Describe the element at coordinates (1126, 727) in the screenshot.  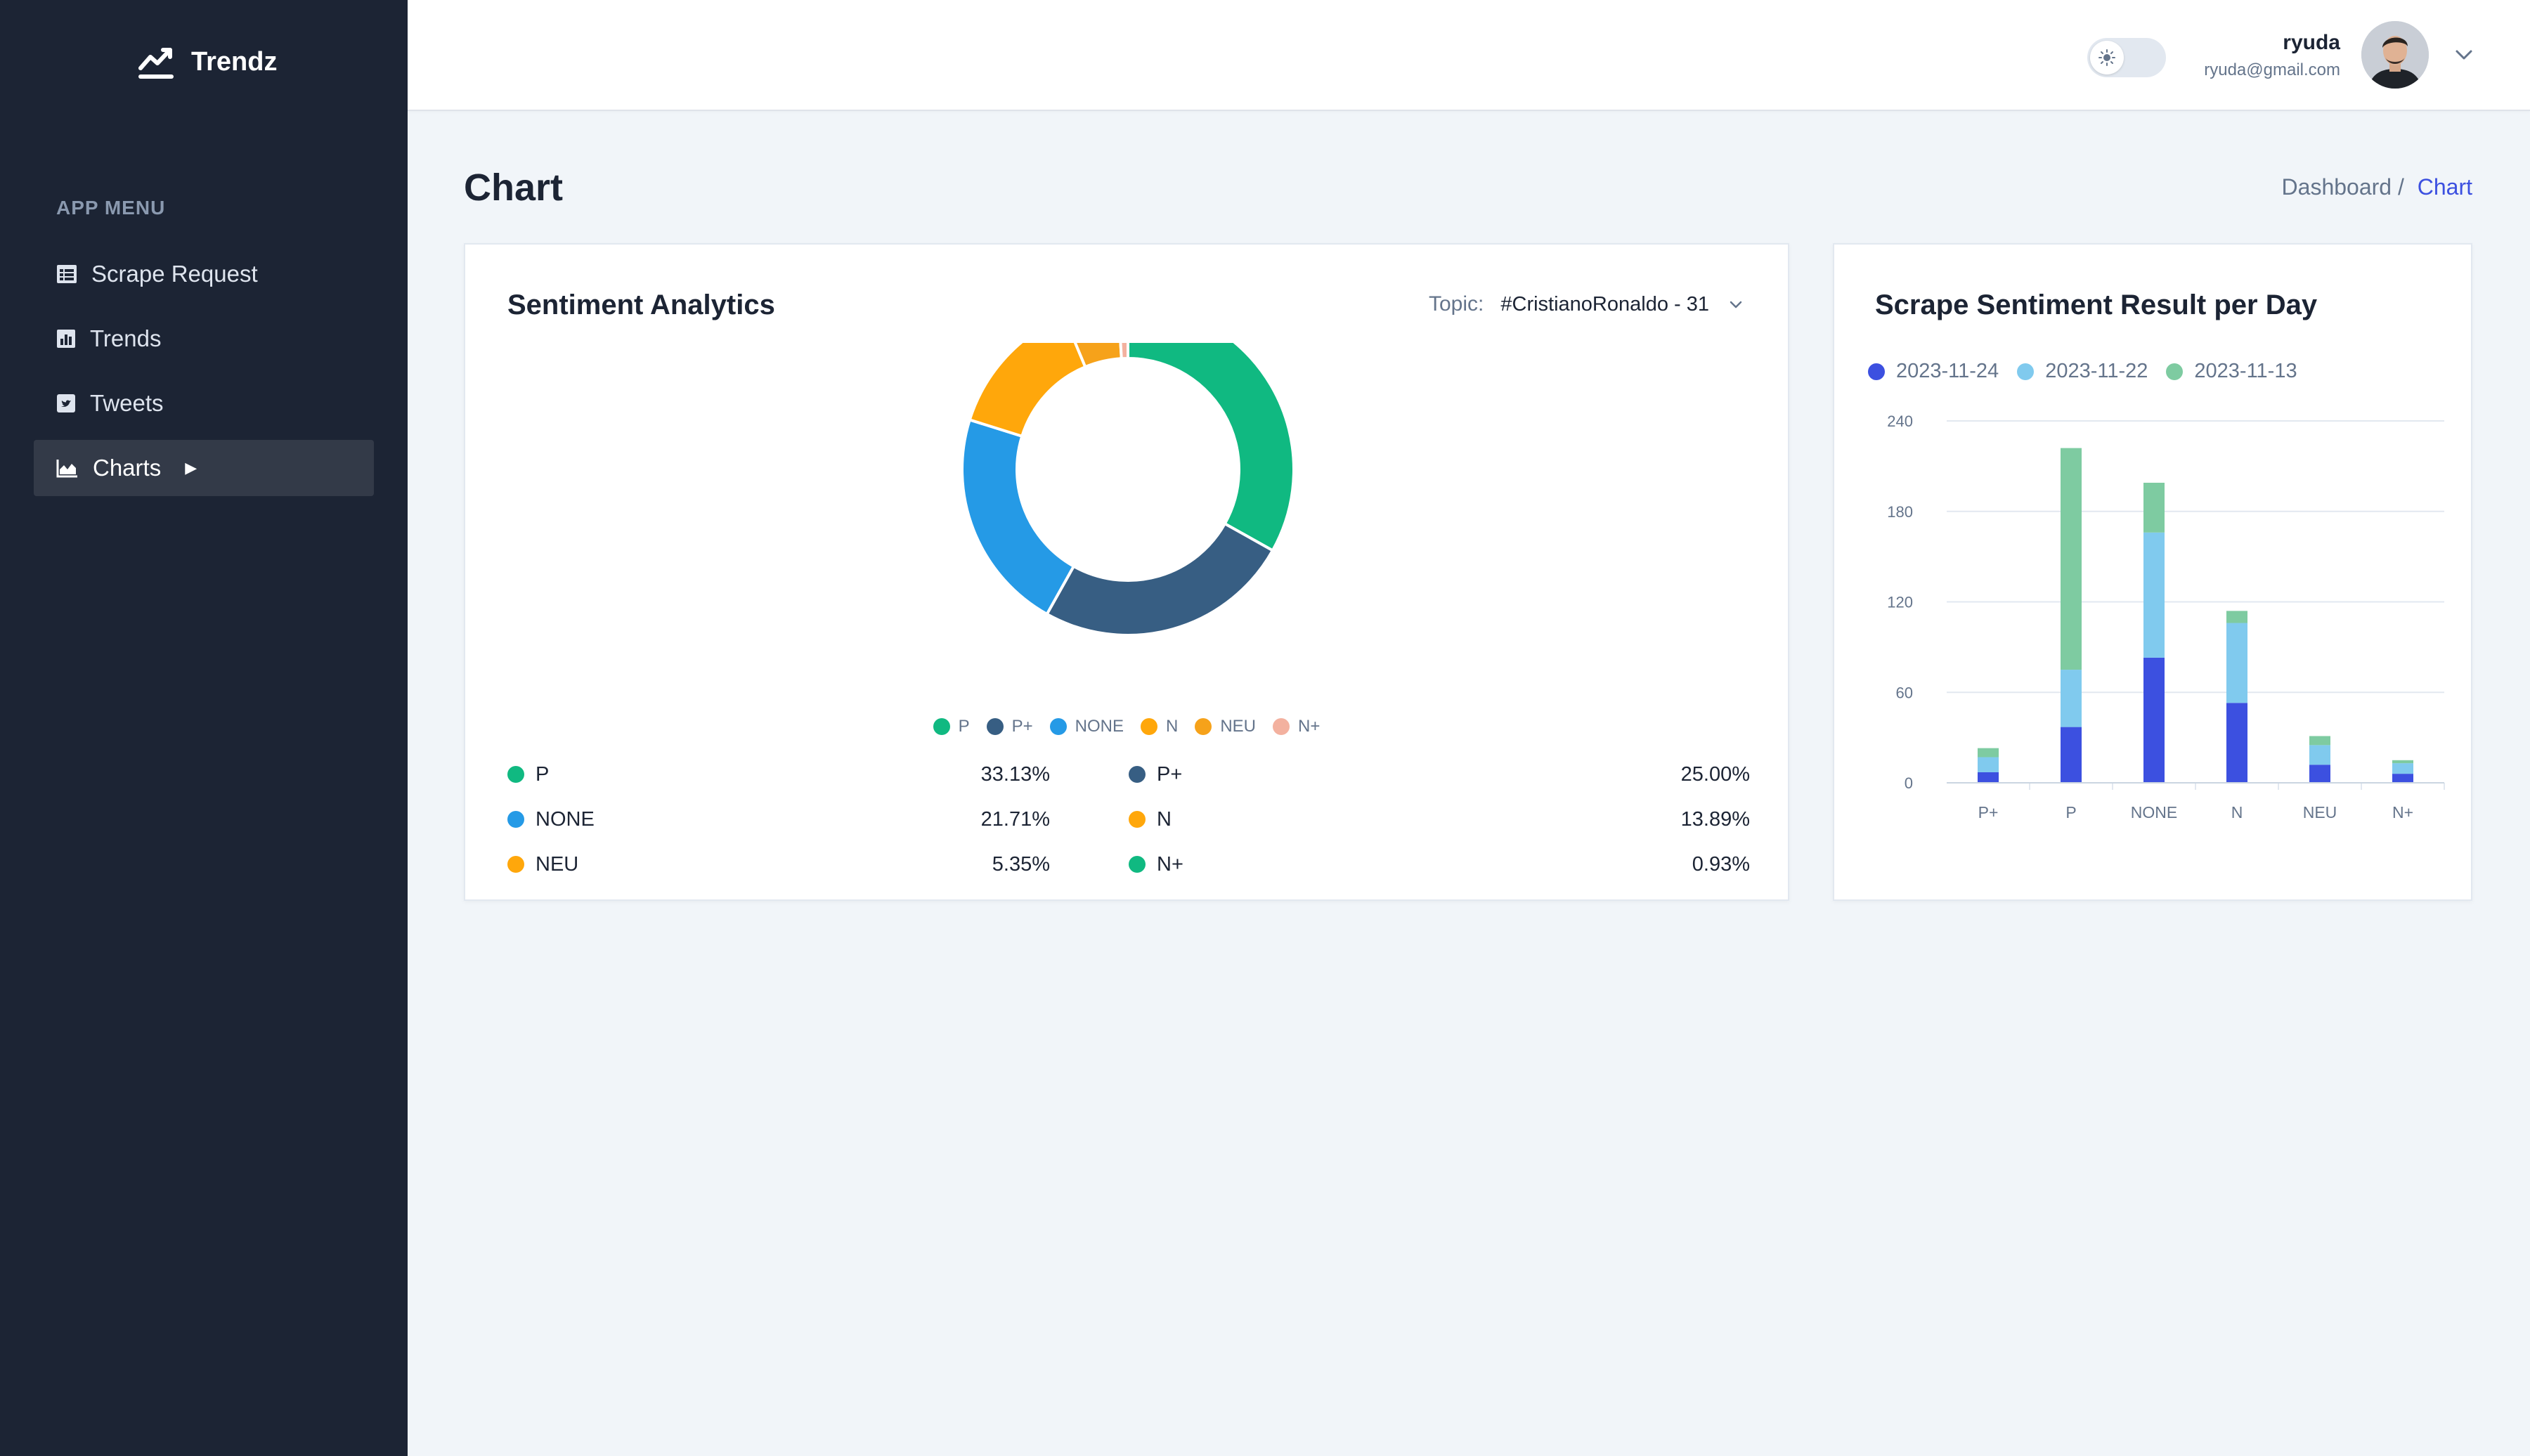
I see `donut-legend: P P+ NONE N NEU N+` at that location.